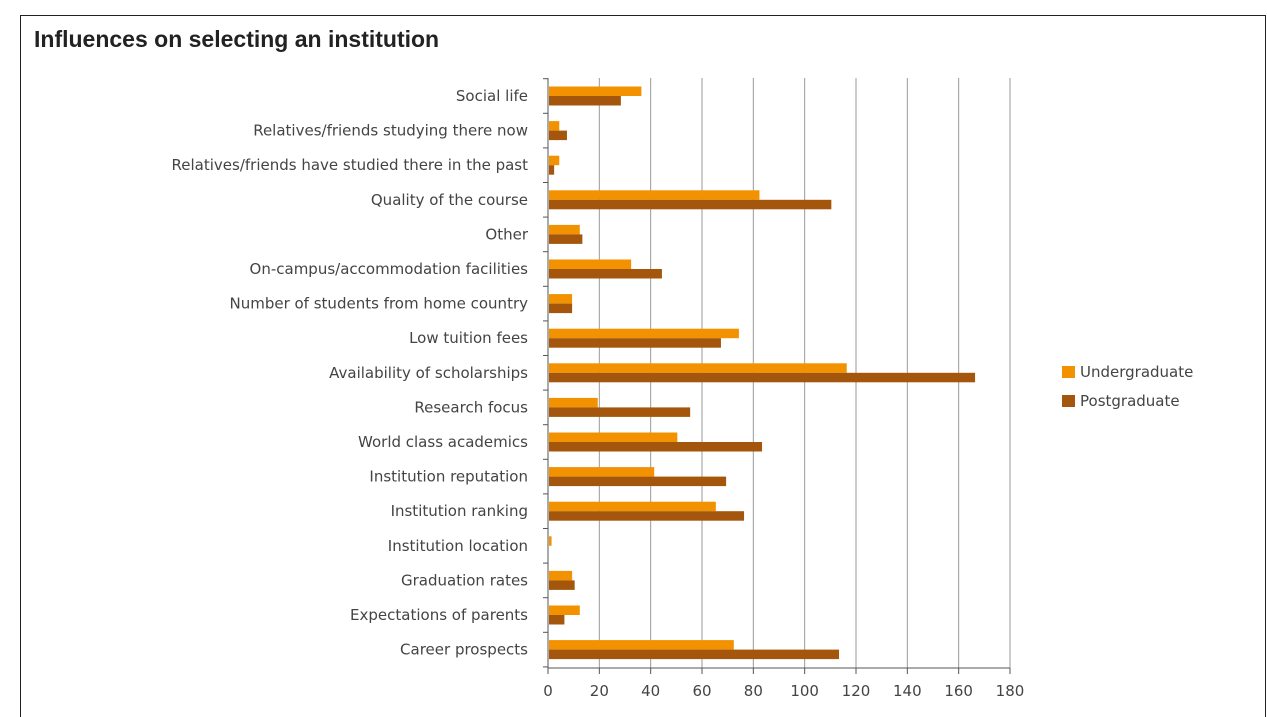  What do you see at coordinates (448, 477) in the screenshot?
I see `category-label: Institution reputation` at bounding box center [448, 477].